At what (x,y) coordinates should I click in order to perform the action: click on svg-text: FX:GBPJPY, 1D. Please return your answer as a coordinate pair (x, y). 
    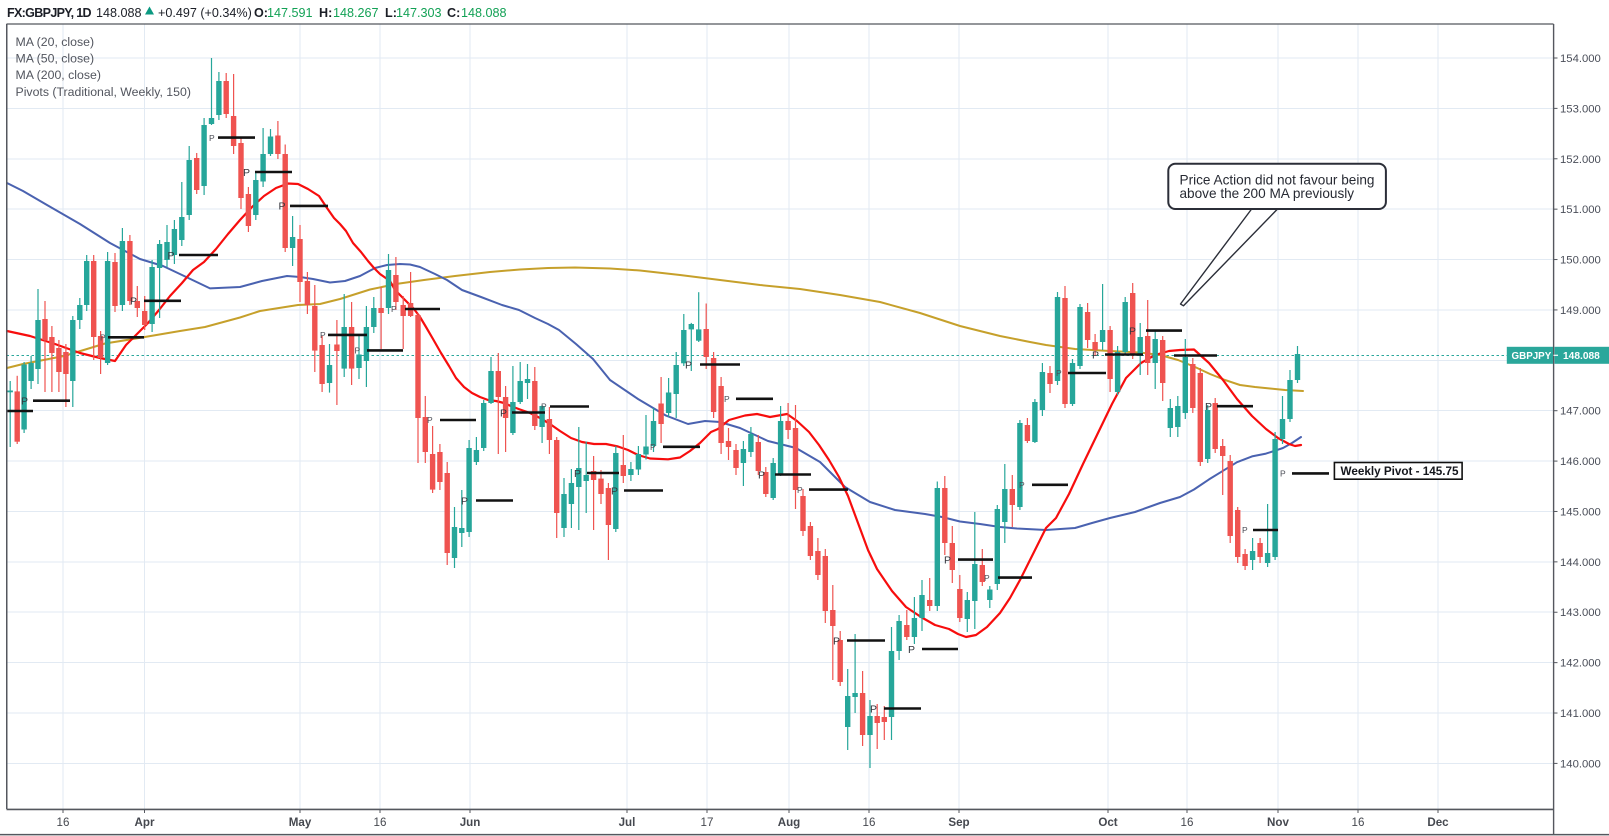
    Looking at the image, I should click on (49, 13).